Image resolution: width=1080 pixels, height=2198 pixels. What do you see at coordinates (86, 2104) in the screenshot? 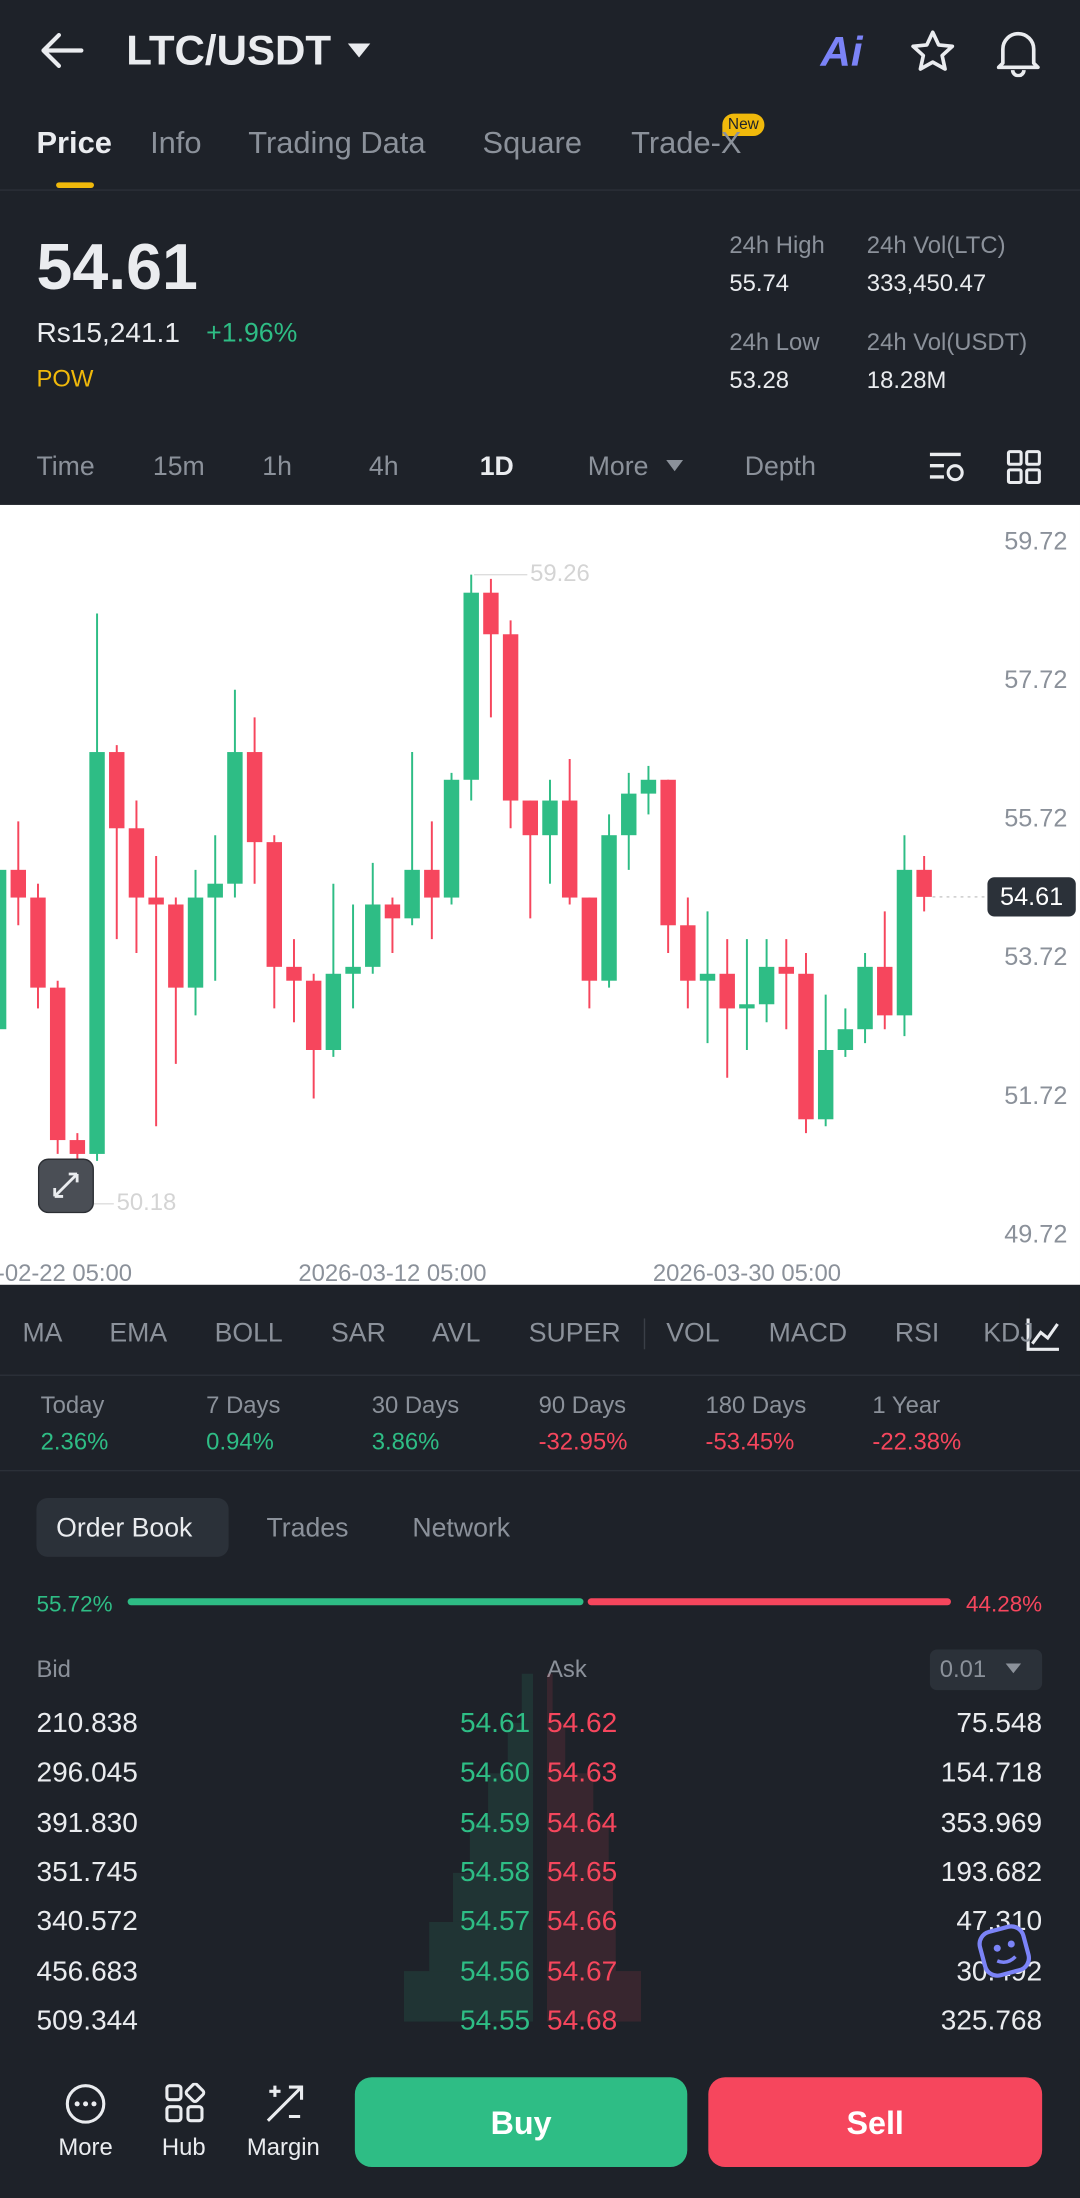
I see `more-icon` at bounding box center [86, 2104].